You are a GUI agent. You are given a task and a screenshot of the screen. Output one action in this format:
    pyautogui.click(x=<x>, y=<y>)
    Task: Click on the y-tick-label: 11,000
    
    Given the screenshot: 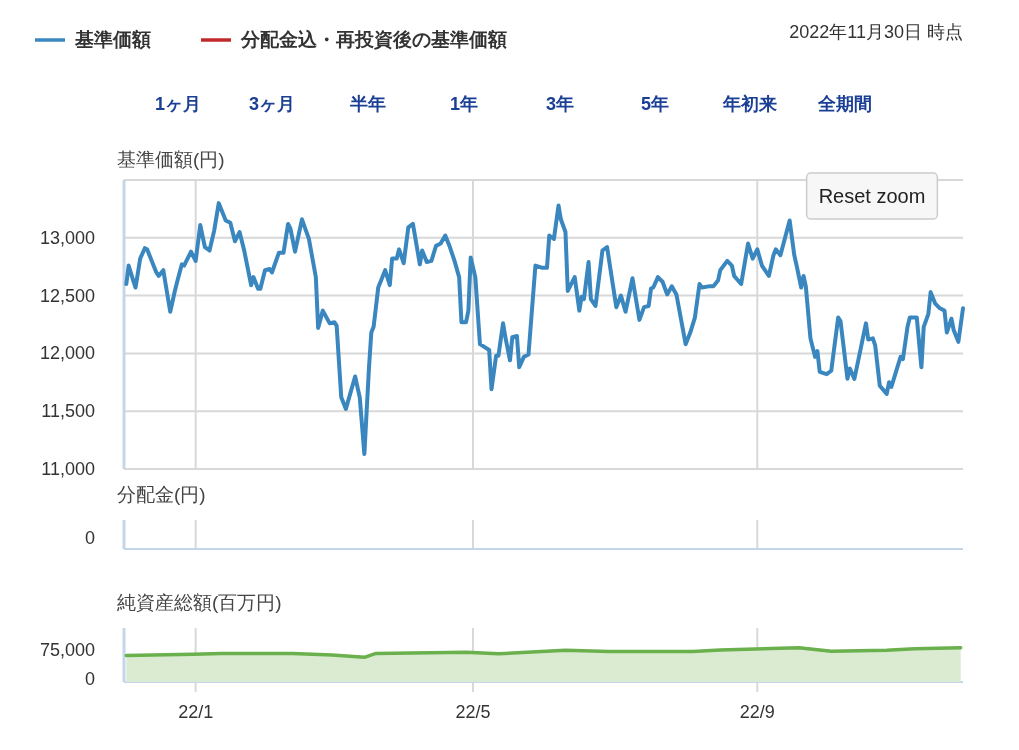 What is the action you would take?
    pyautogui.click(x=68, y=469)
    